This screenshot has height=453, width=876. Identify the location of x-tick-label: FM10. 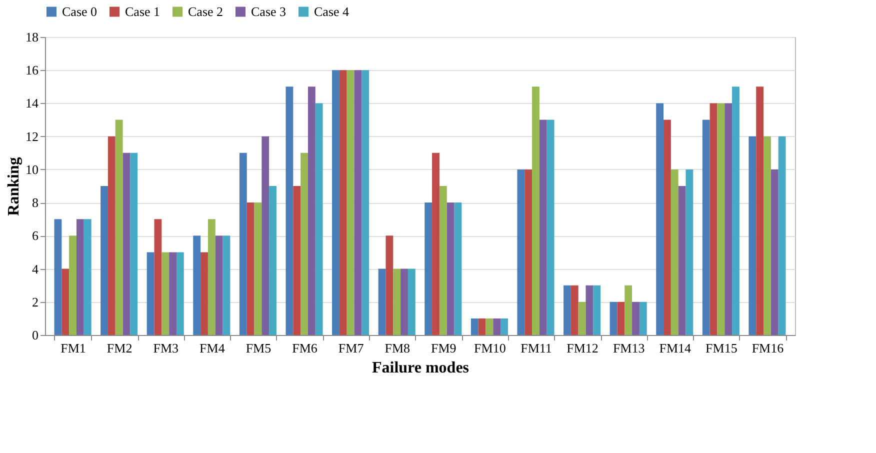
(490, 348).